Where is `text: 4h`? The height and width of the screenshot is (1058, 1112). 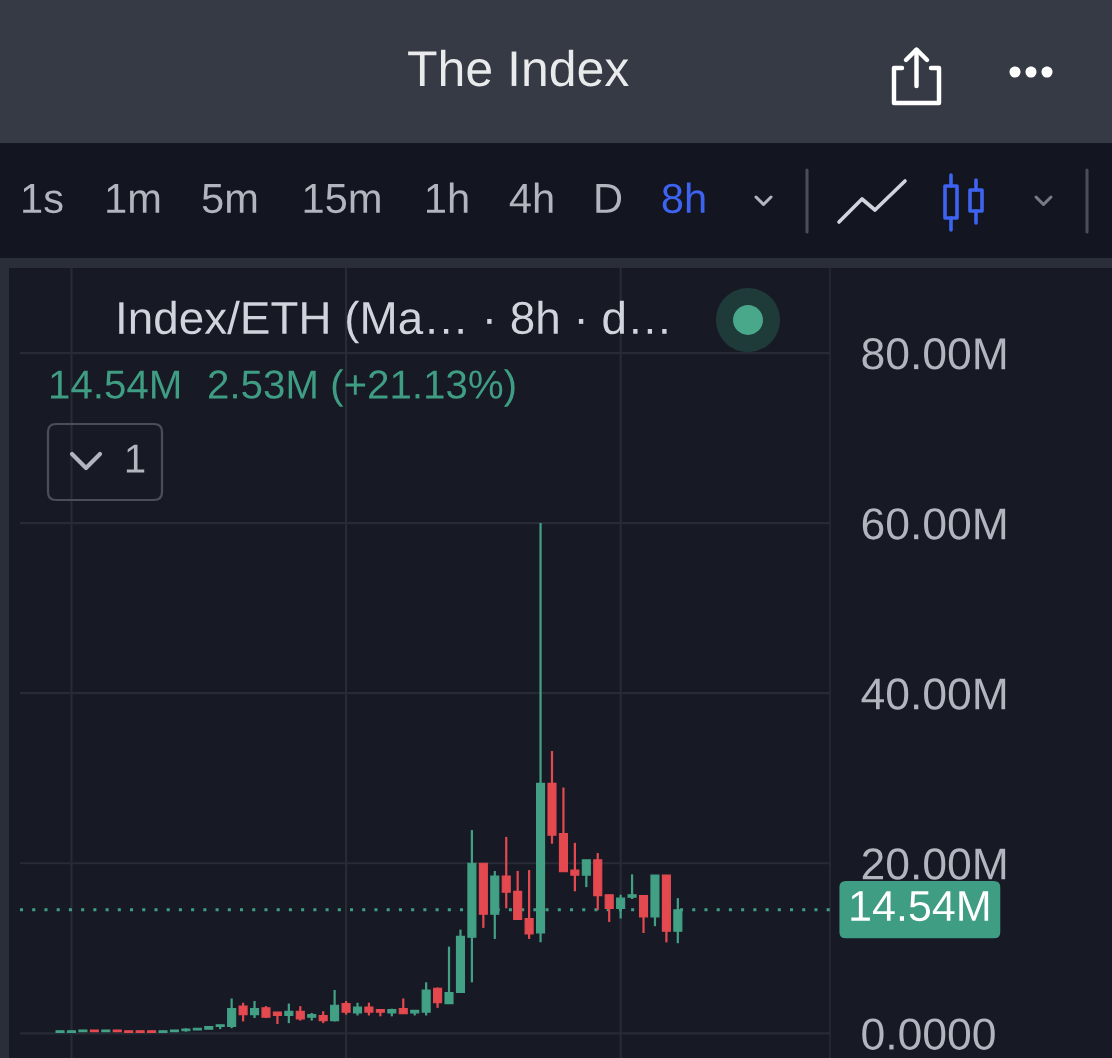 text: 4h is located at coordinates (531, 197).